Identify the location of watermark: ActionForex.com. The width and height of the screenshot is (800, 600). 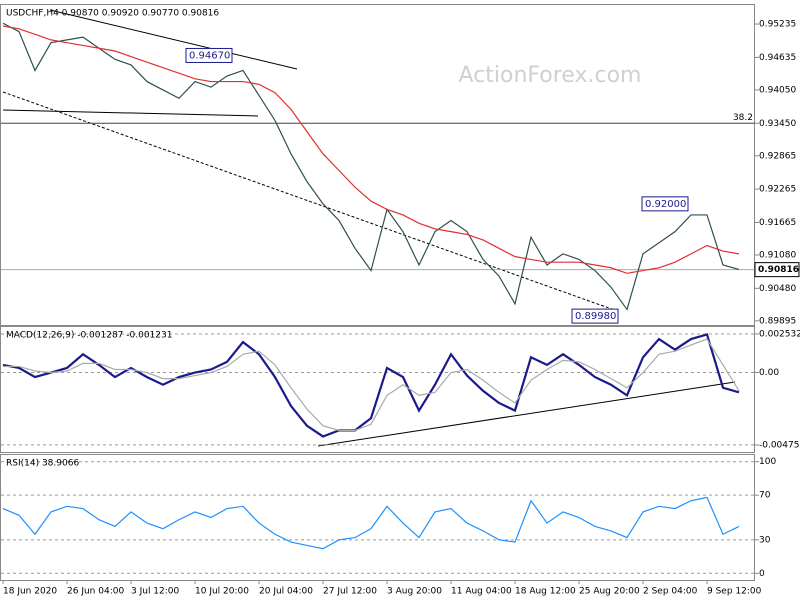
(550, 75).